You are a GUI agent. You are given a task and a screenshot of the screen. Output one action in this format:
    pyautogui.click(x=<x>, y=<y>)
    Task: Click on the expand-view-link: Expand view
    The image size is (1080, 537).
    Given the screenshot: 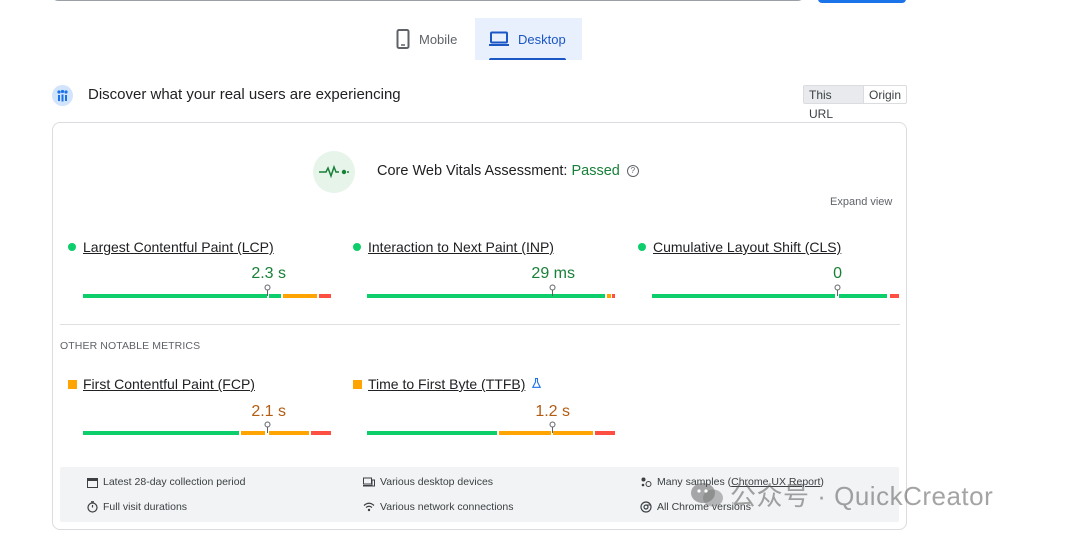 What is the action you would take?
    pyautogui.click(x=861, y=202)
    